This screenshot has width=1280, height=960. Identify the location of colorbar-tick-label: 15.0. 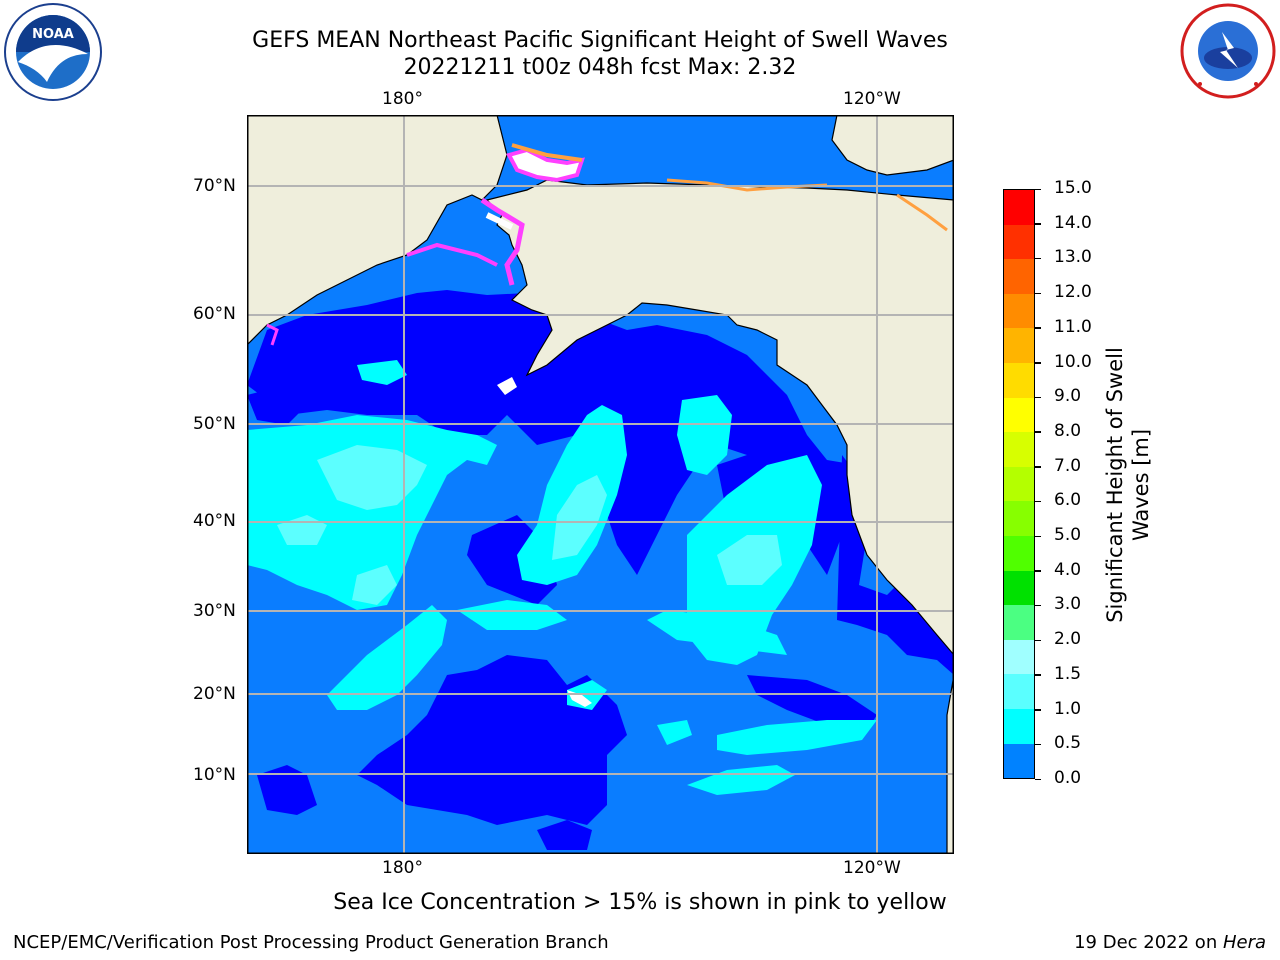
(1073, 188).